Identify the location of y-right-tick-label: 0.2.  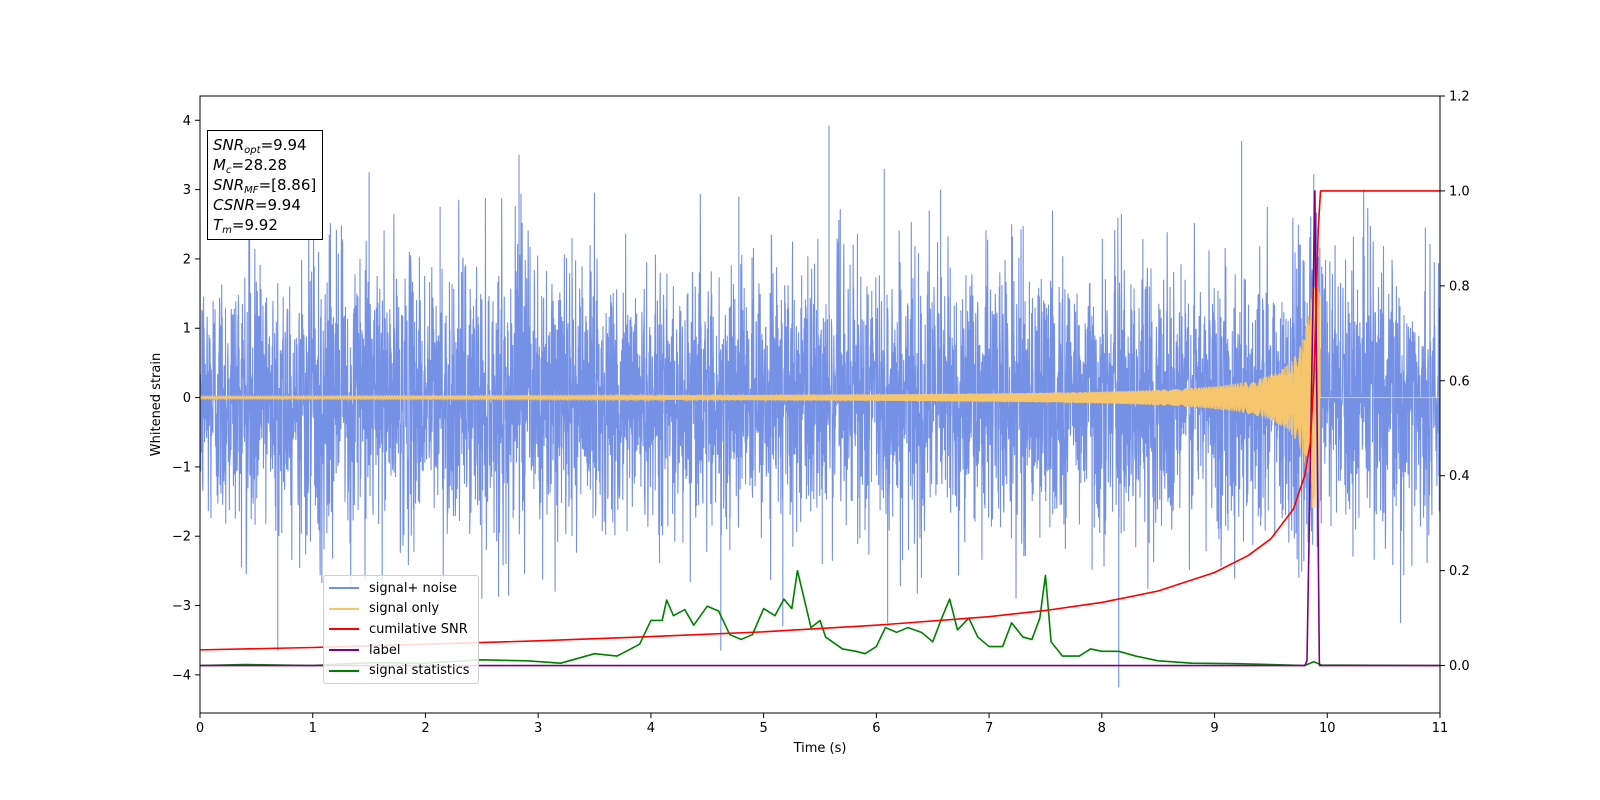
(1459, 571).